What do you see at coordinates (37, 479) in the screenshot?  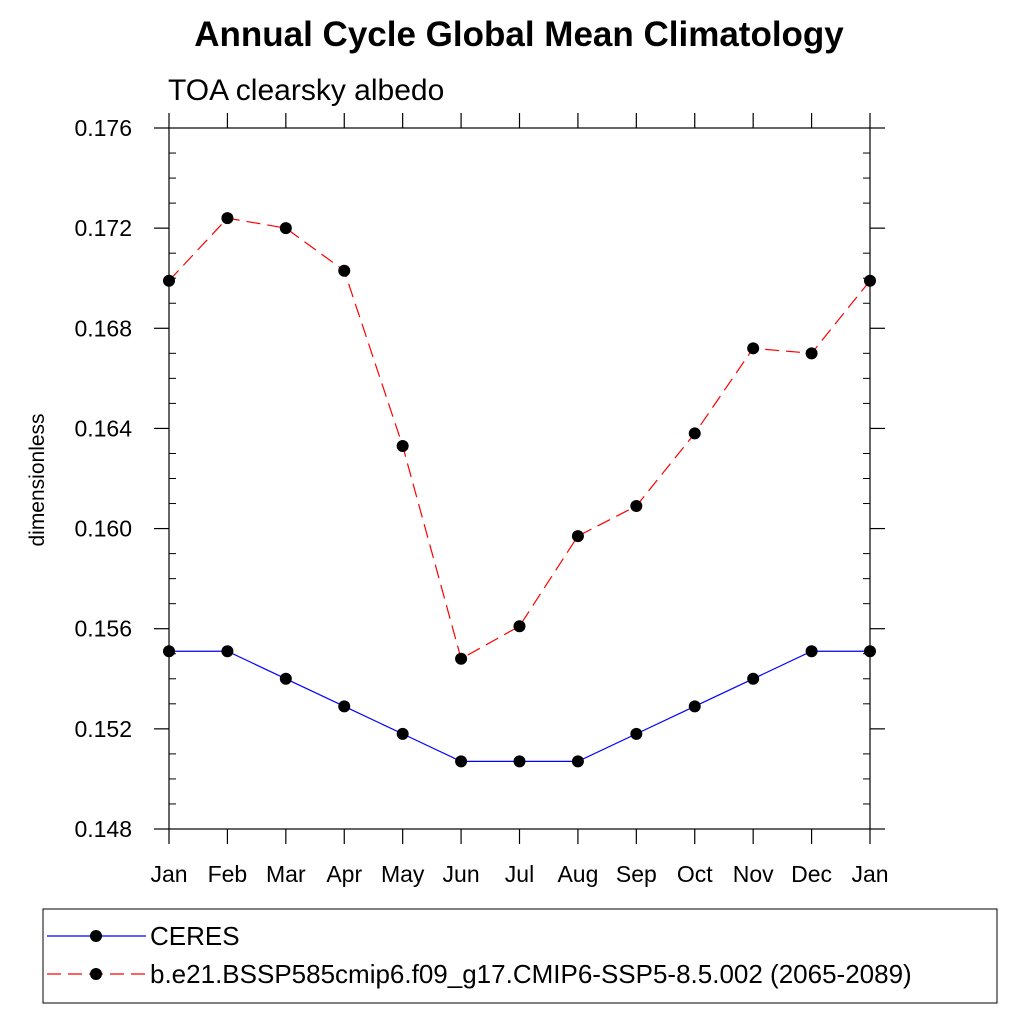 I see `y-axis-title: dimensionless` at bounding box center [37, 479].